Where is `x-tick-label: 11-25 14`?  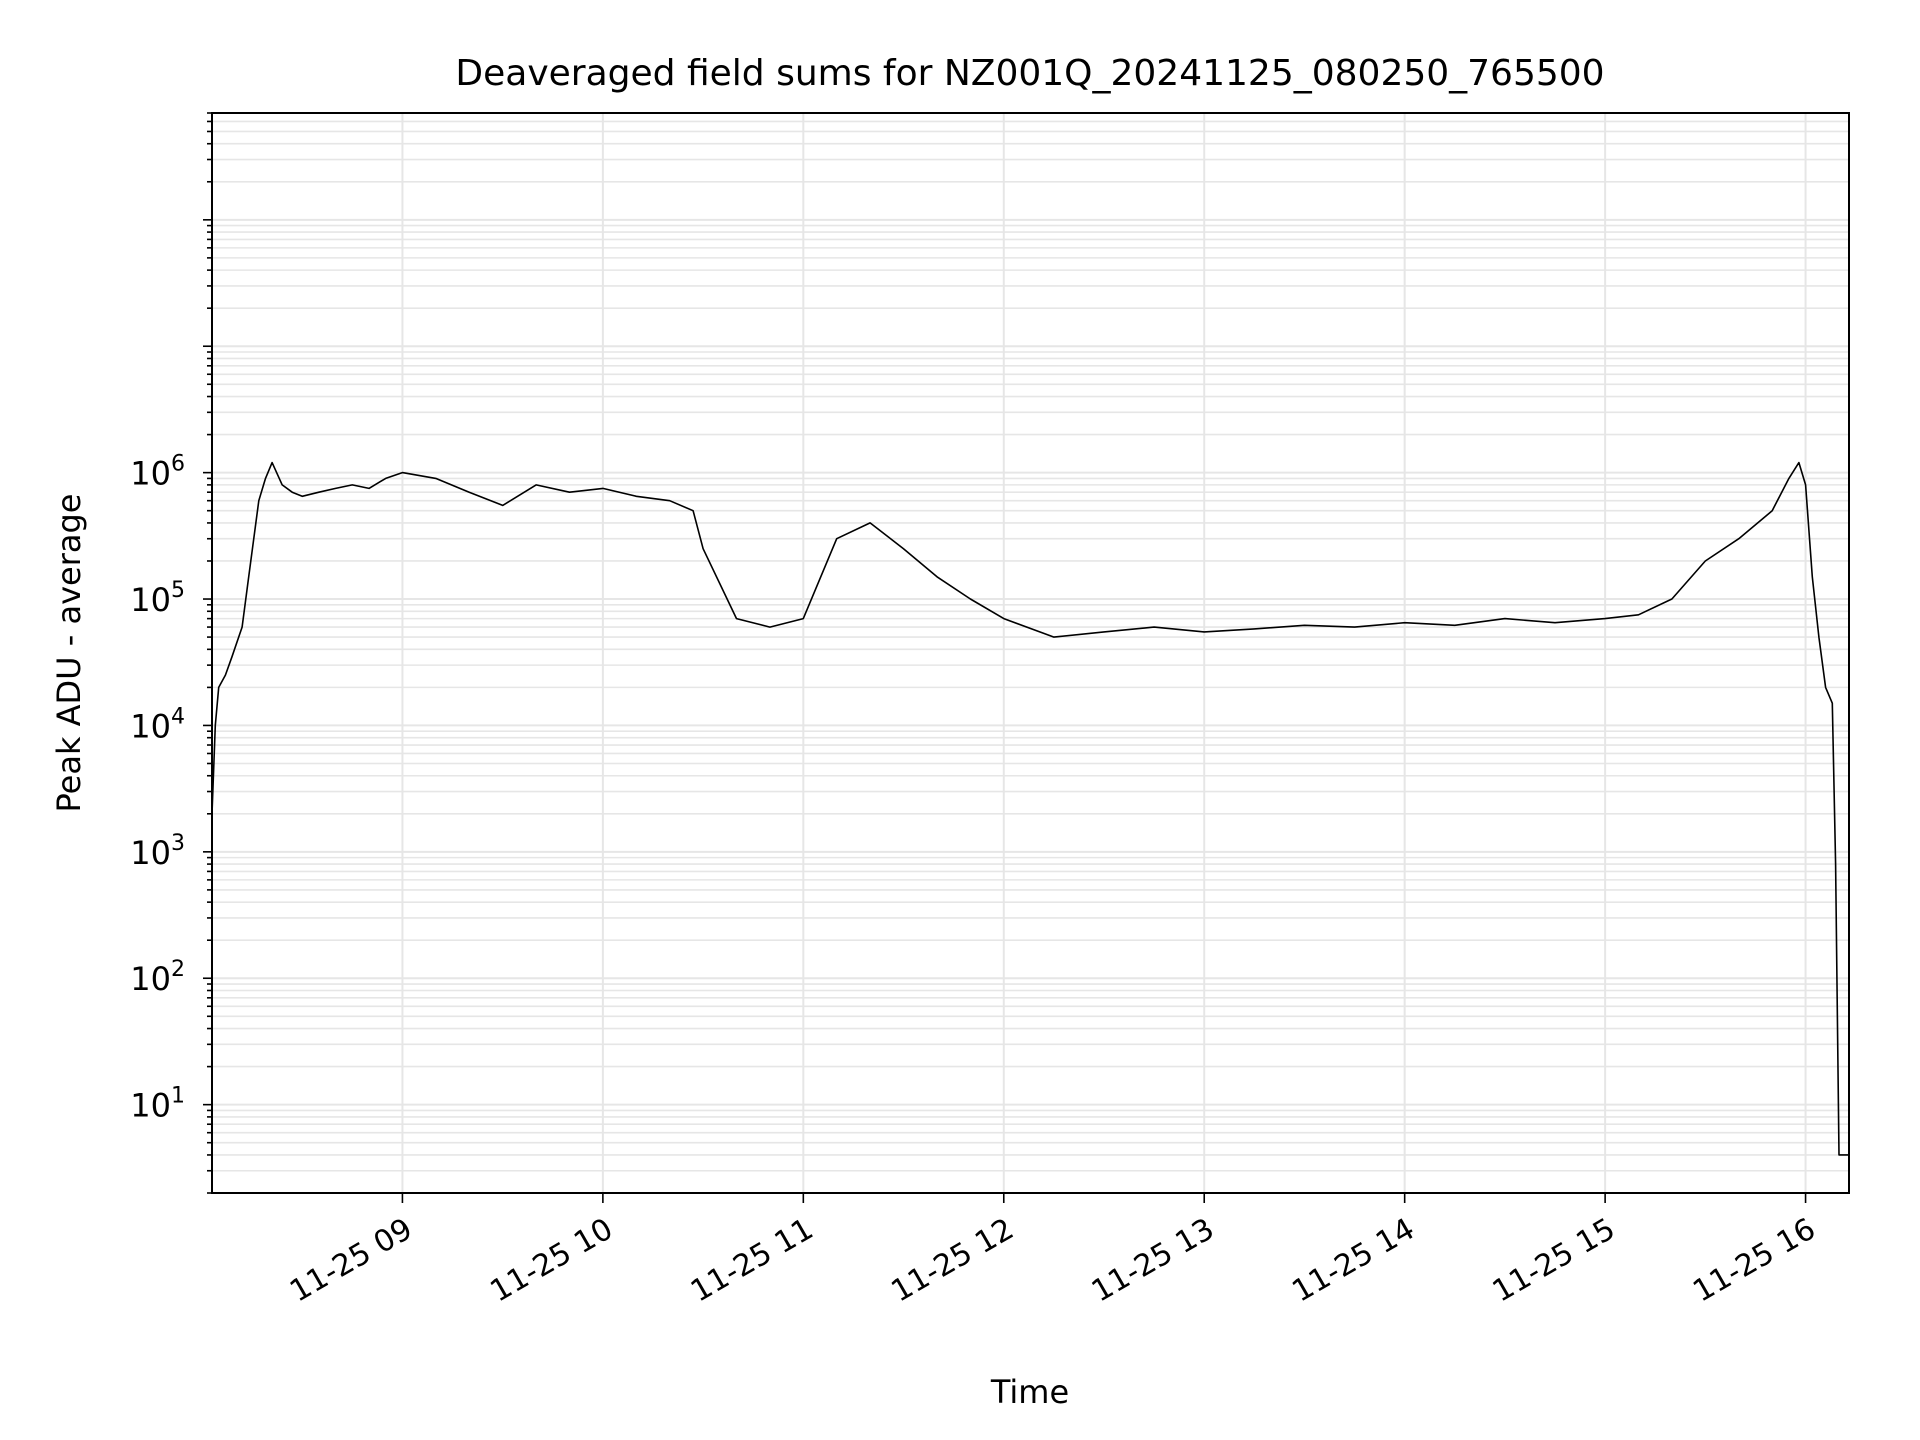 x-tick-label: 11-25 14 is located at coordinates (1353, 1261).